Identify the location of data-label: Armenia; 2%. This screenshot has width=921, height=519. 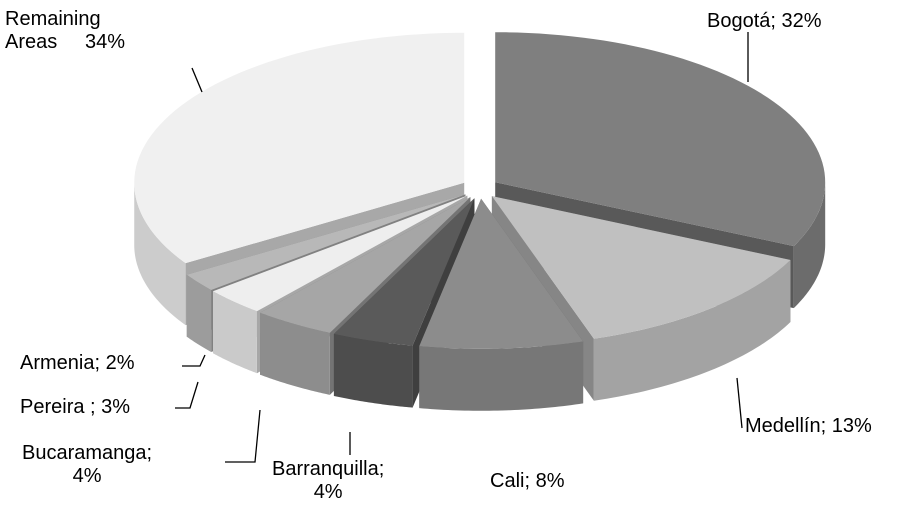
(77, 363).